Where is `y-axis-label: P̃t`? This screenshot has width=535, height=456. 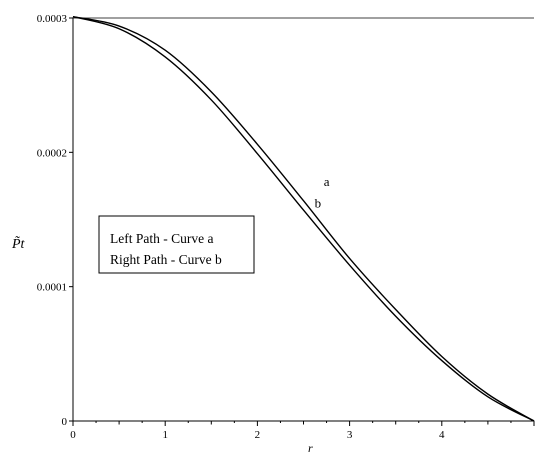
y-axis-label: P̃t is located at coordinates (18, 244).